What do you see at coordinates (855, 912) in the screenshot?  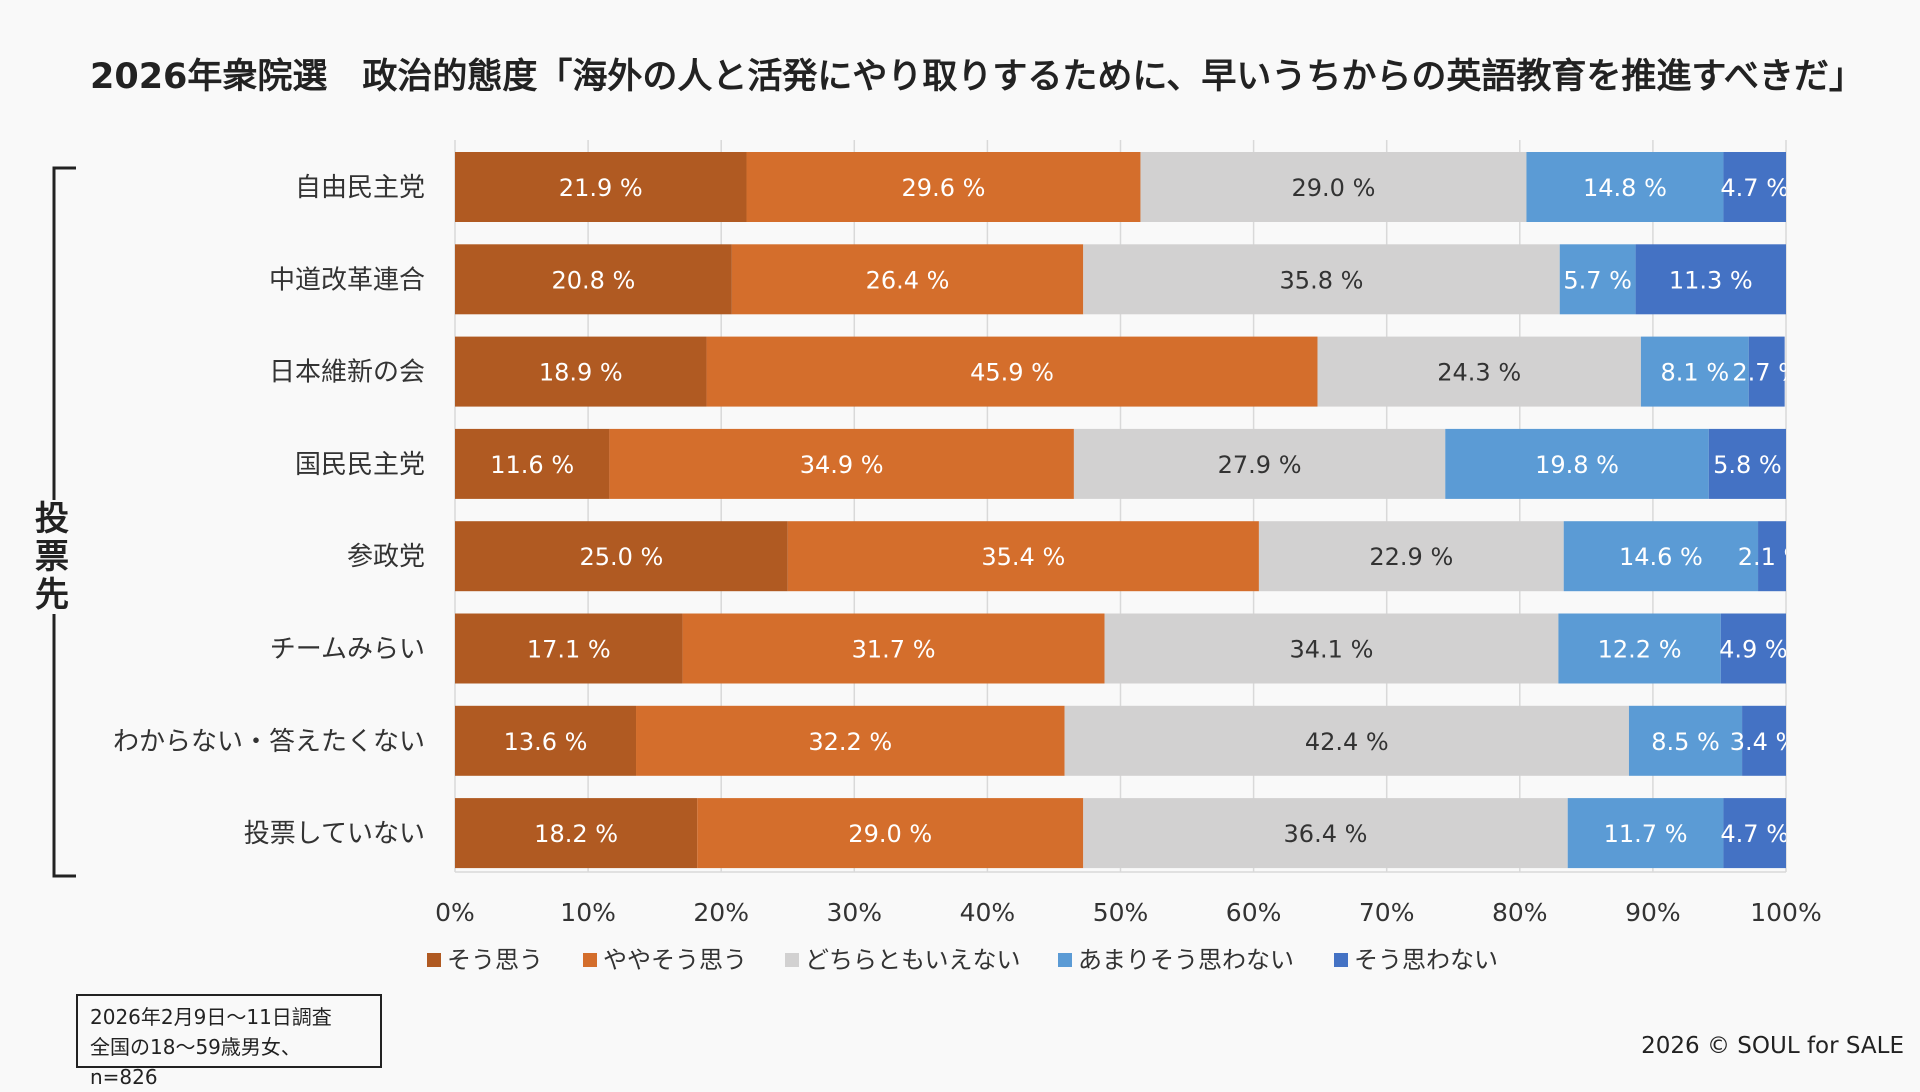 I see `x-tick-label: 30%` at bounding box center [855, 912].